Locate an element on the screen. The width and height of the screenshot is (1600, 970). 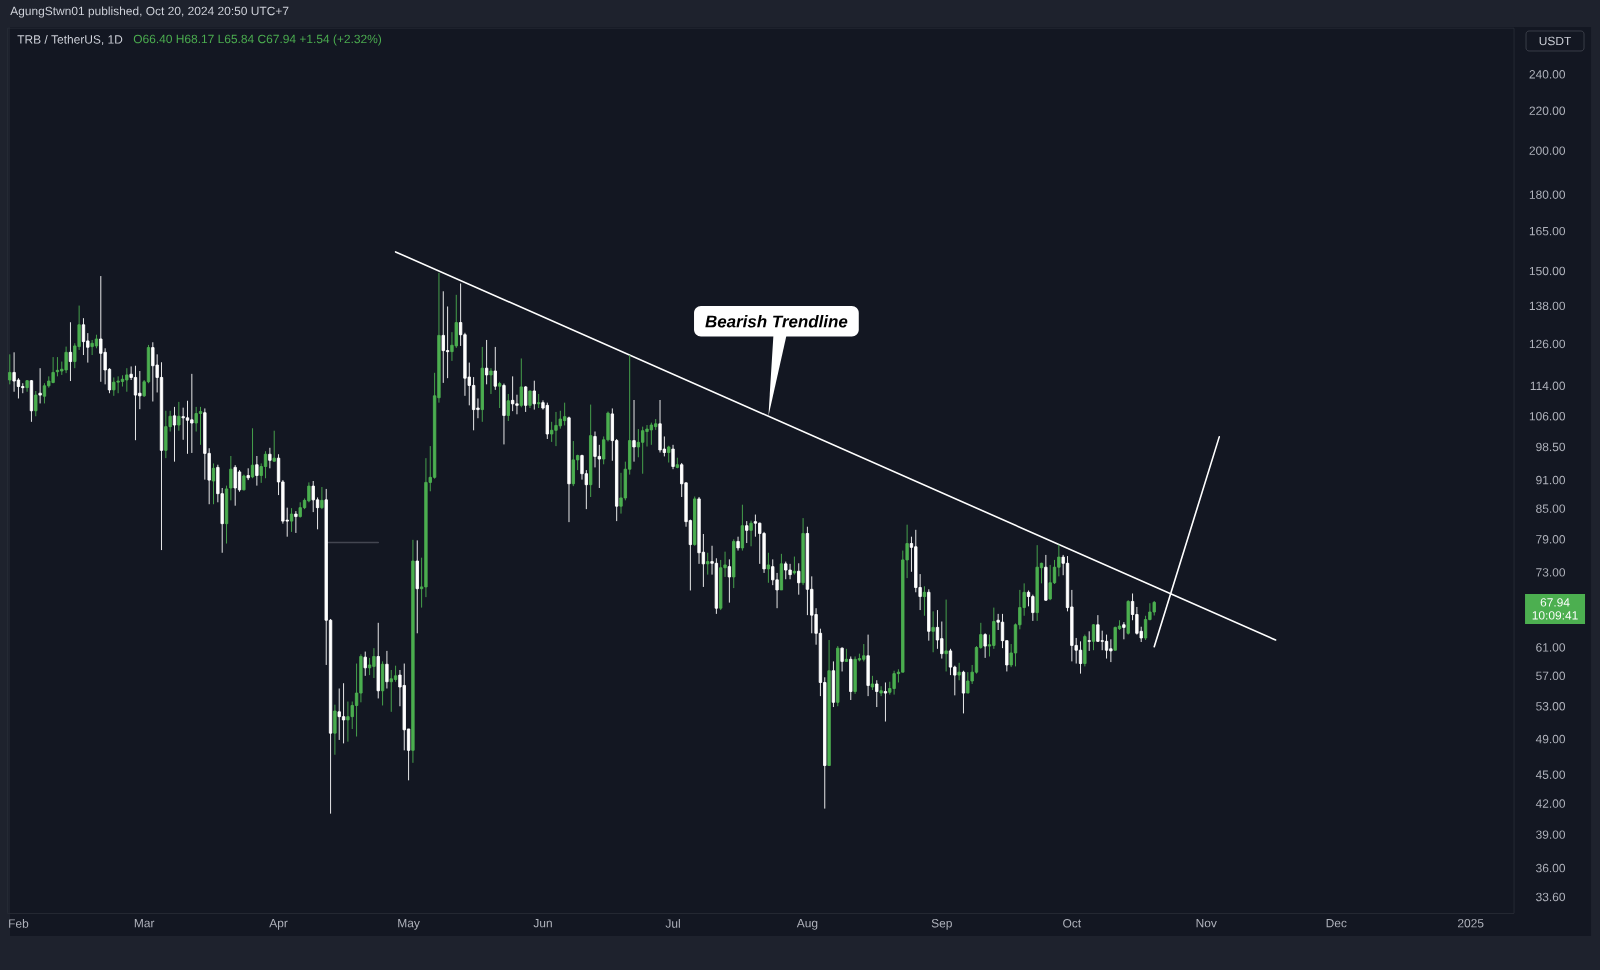
y-tick-label: 73.00 is located at coordinates (1551, 572).